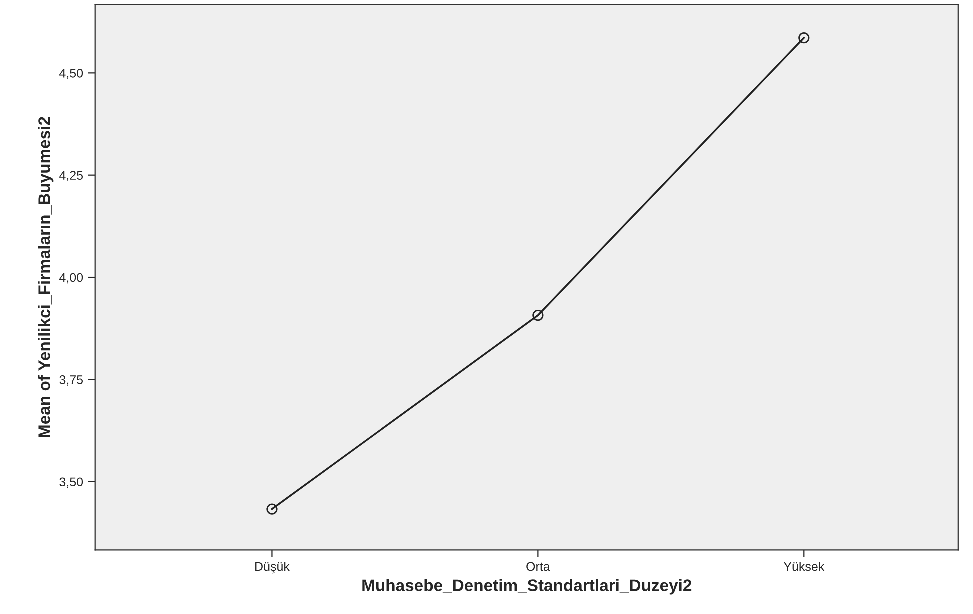  Describe the element at coordinates (72, 176) in the screenshot. I see `y-tick-label: 4,25` at that location.